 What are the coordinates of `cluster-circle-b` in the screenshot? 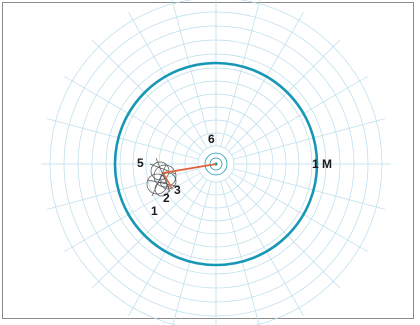 It's located at (165, 176).